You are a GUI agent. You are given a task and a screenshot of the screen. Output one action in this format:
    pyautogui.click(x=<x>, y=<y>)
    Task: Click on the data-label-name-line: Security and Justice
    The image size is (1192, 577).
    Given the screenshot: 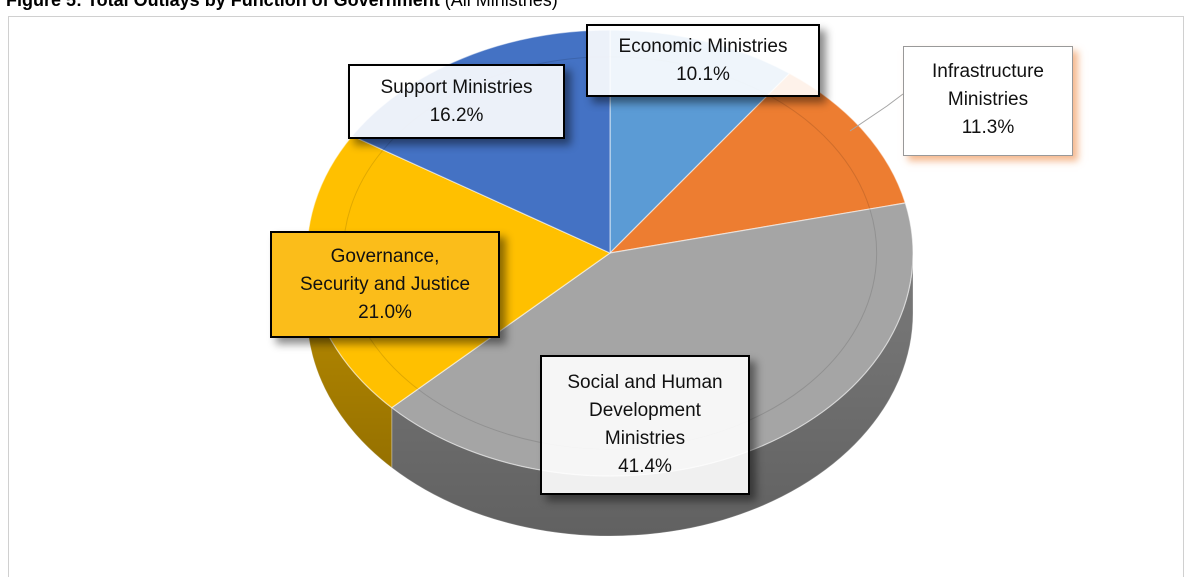 What is the action you would take?
    pyautogui.click(x=385, y=284)
    